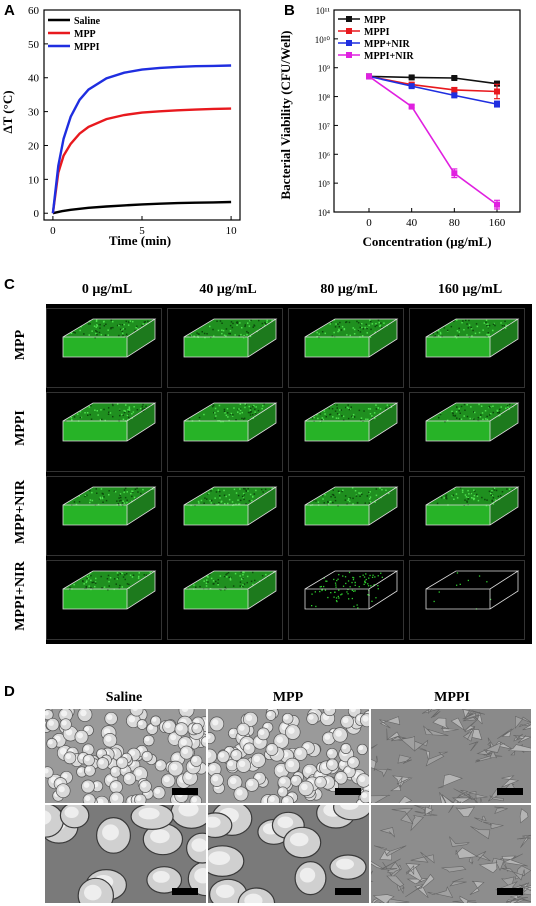 This screenshot has width=536, height=906. What do you see at coordinates (185, 891) in the screenshot?
I see `scale-bar` at bounding box center [185, 891].